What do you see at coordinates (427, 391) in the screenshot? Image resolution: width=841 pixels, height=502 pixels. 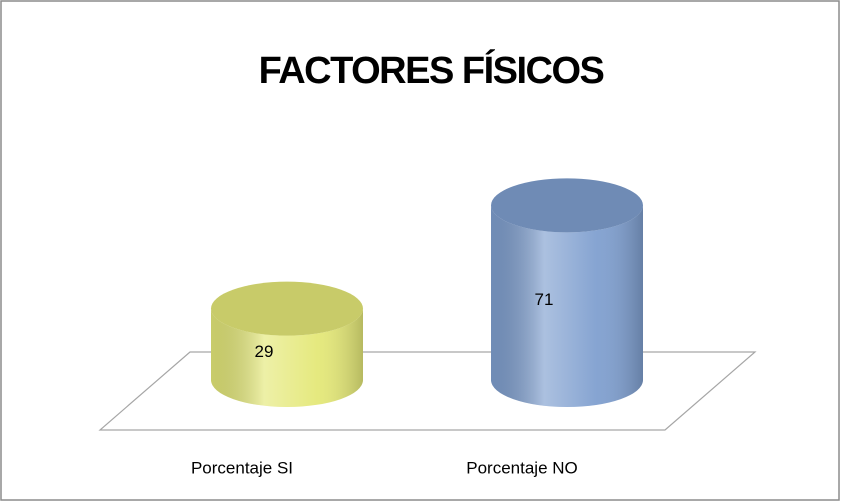 I see `floor-plane` at bounding box center [427, 391].